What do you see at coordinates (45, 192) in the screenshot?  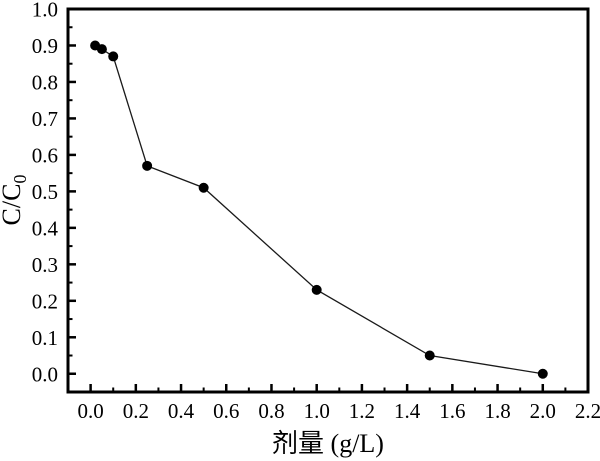 I see `y-tick-label: 0.5` at bounding box center [45, 192].